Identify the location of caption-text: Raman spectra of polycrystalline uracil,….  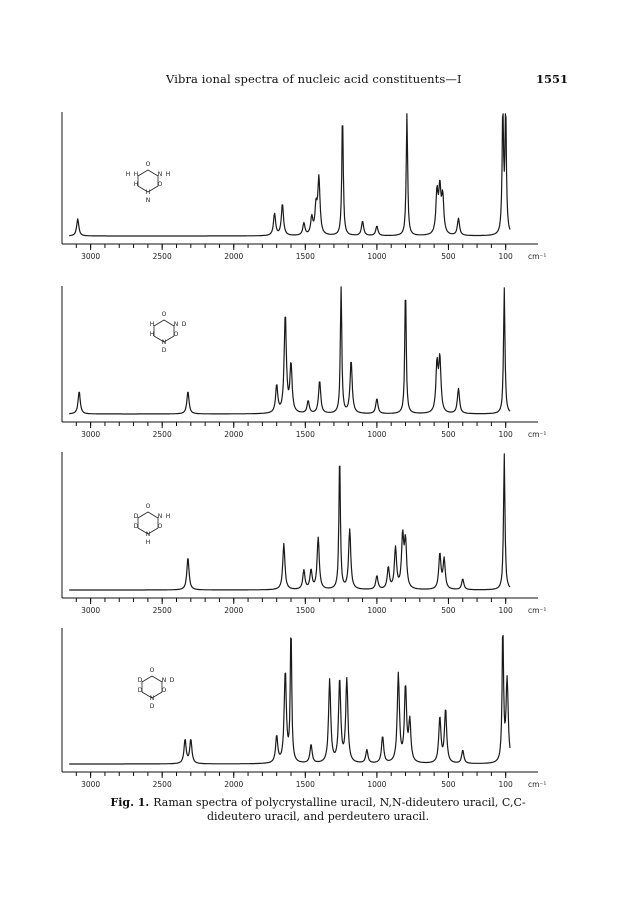
(339, 809).